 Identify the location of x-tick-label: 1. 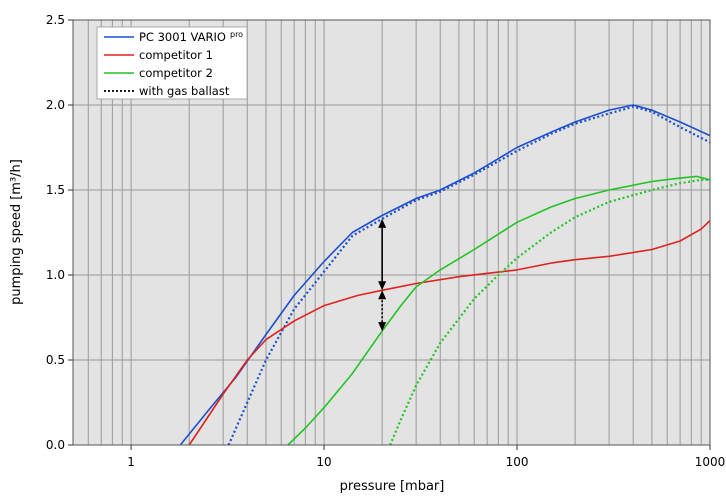
(131, 462).